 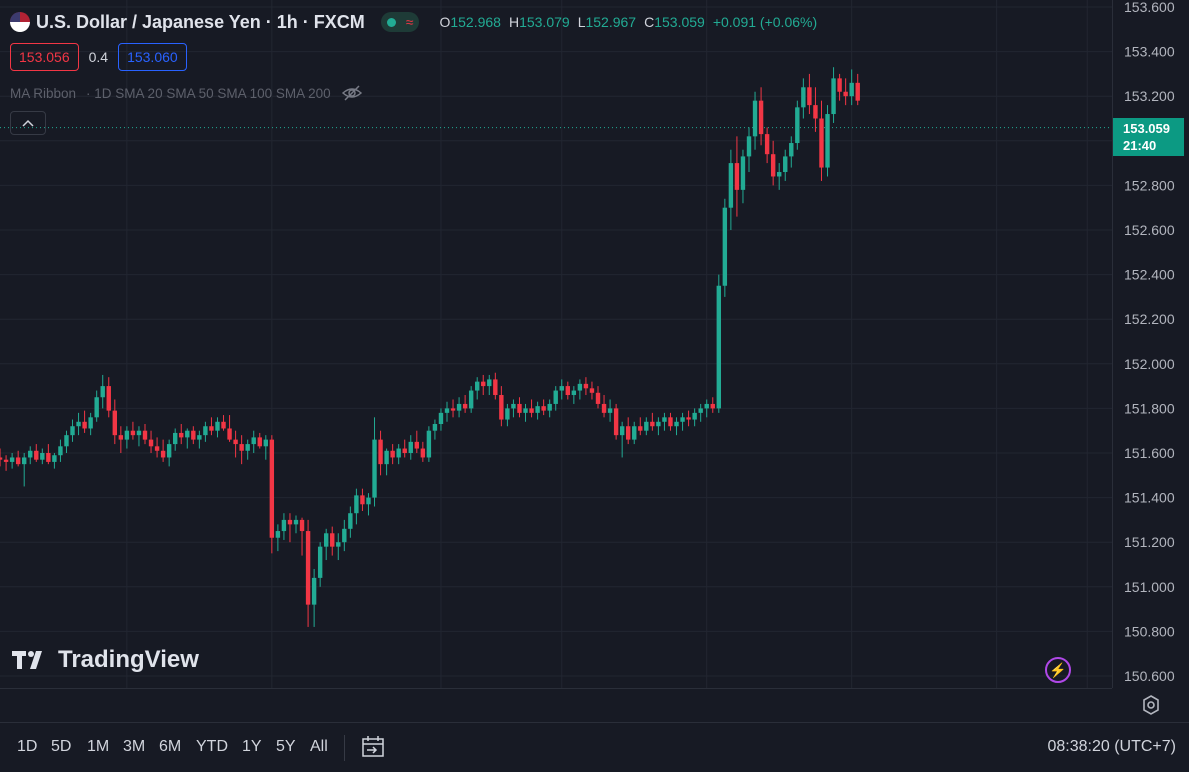 I want to click on collapse-legend-button, so click(x=28, y=123).